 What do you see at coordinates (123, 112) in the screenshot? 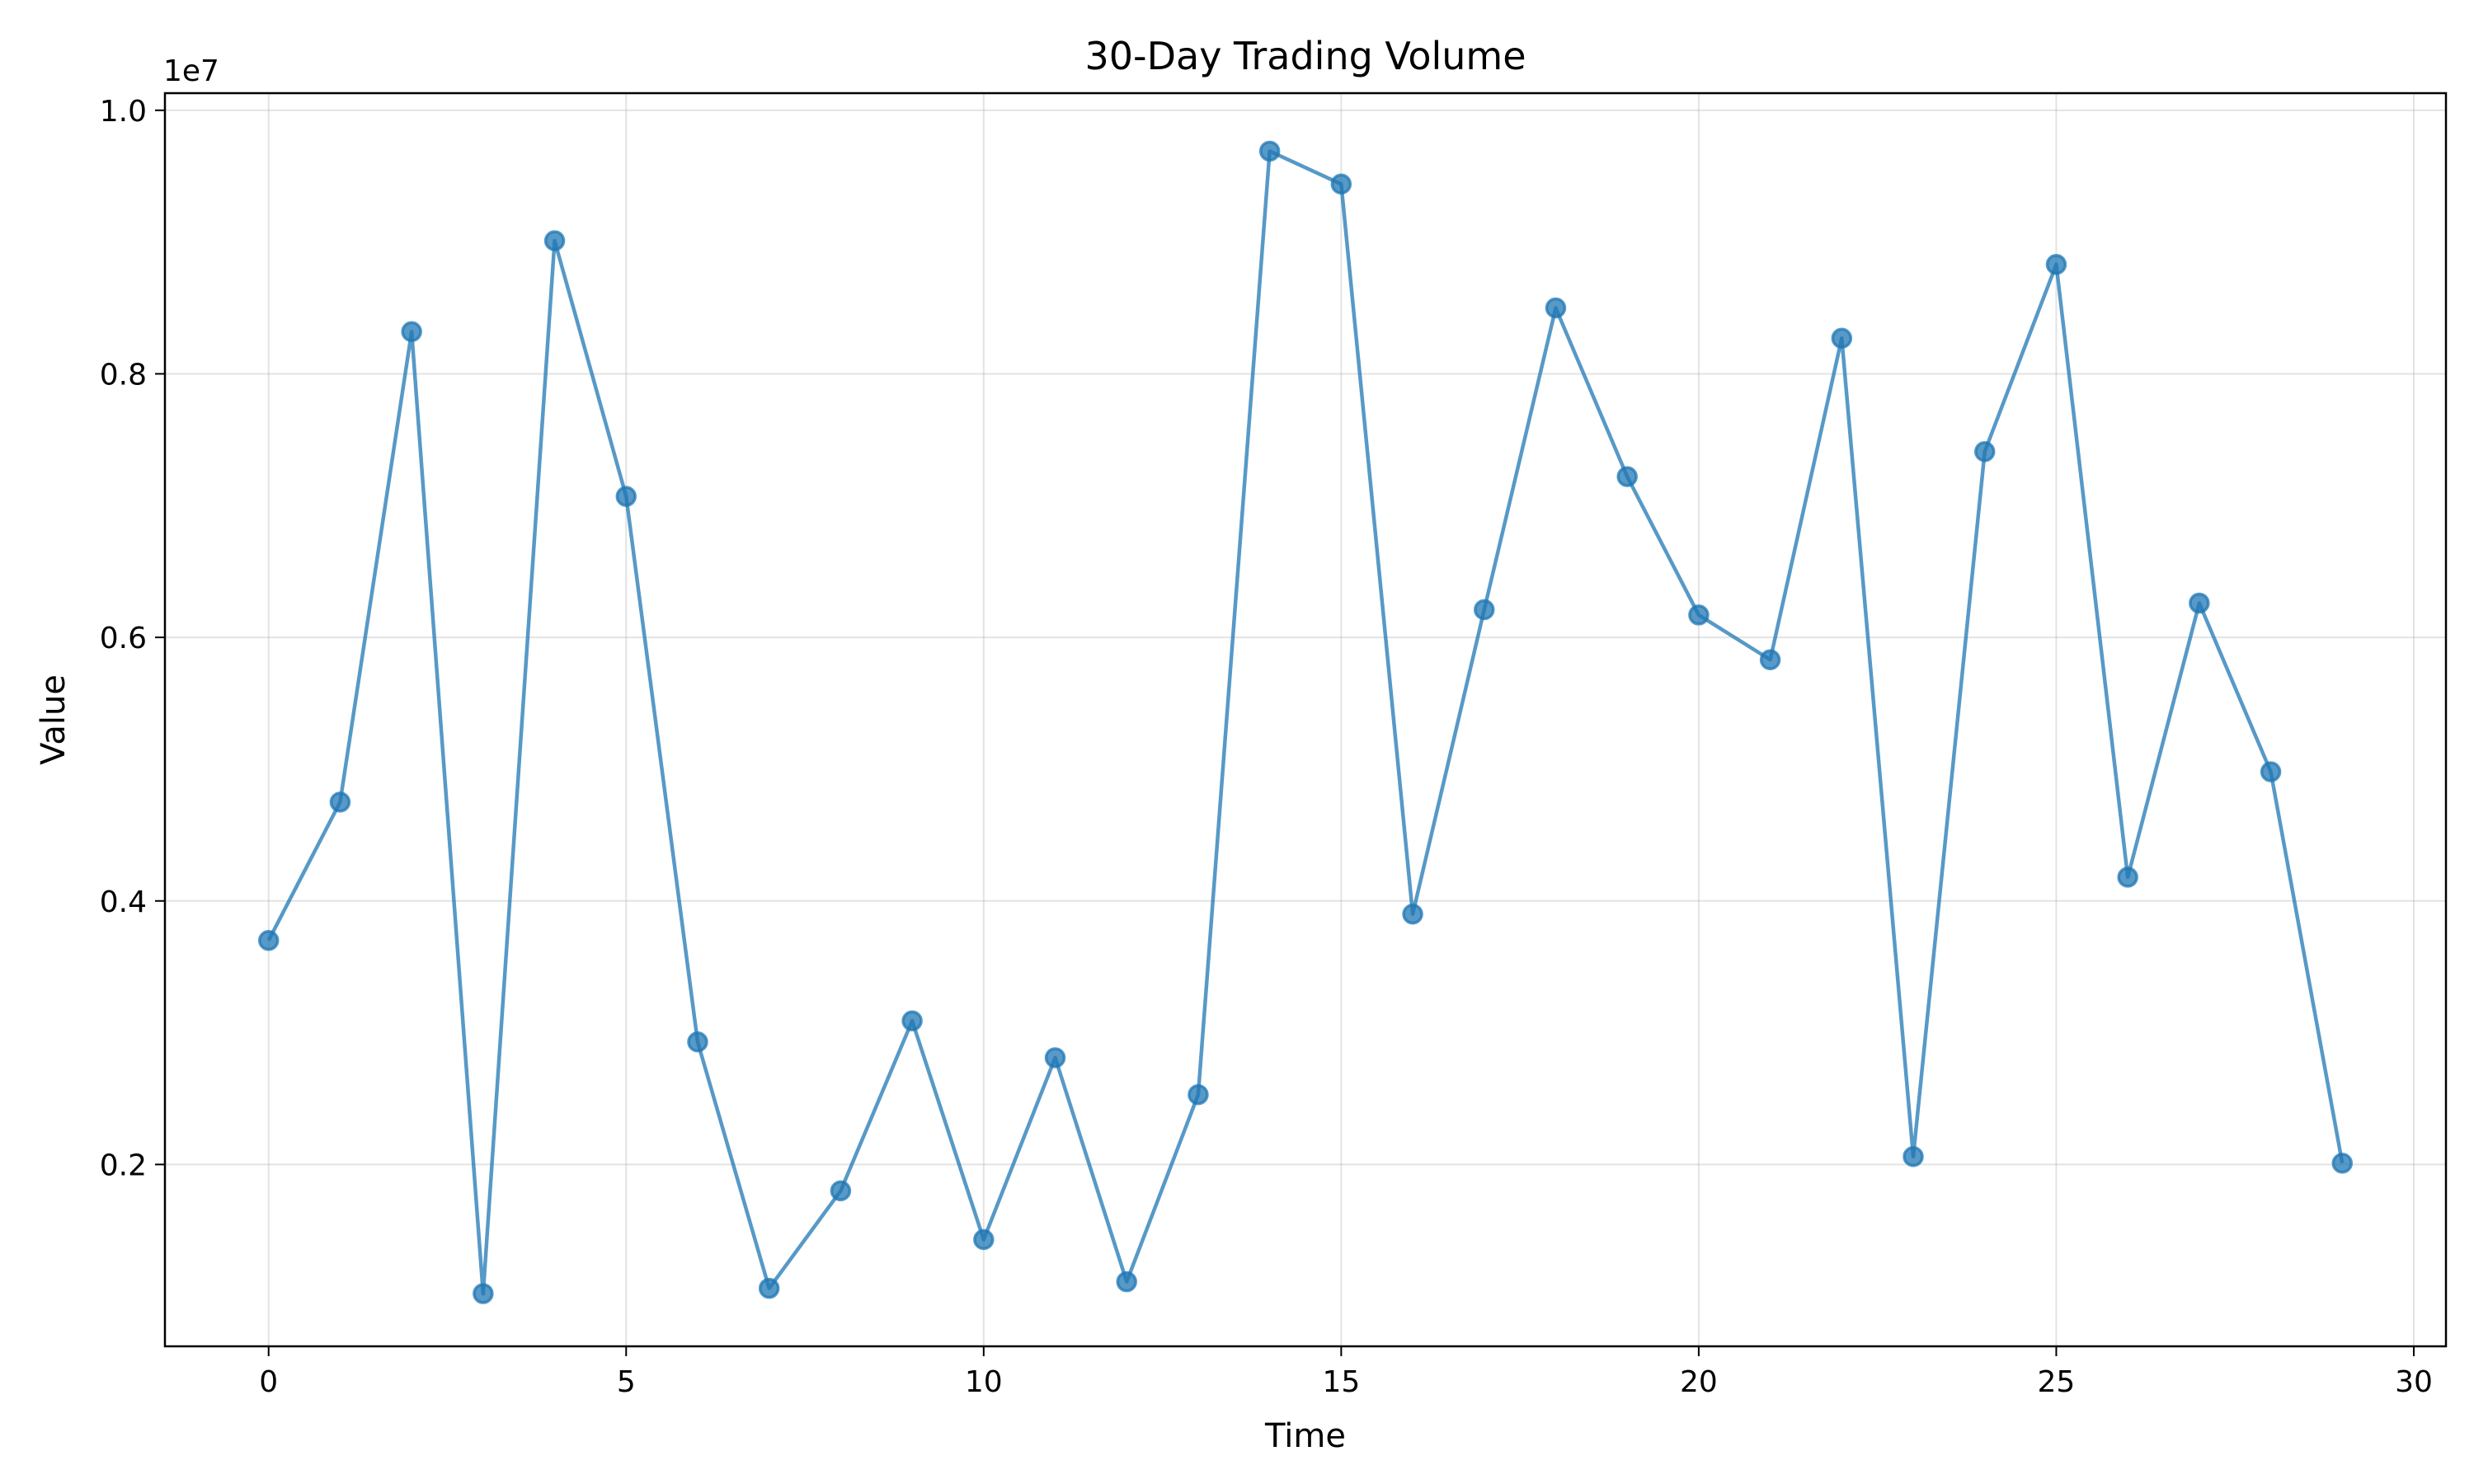
I see `y-tick-label: 1.0` at bounding box center [123, 112].